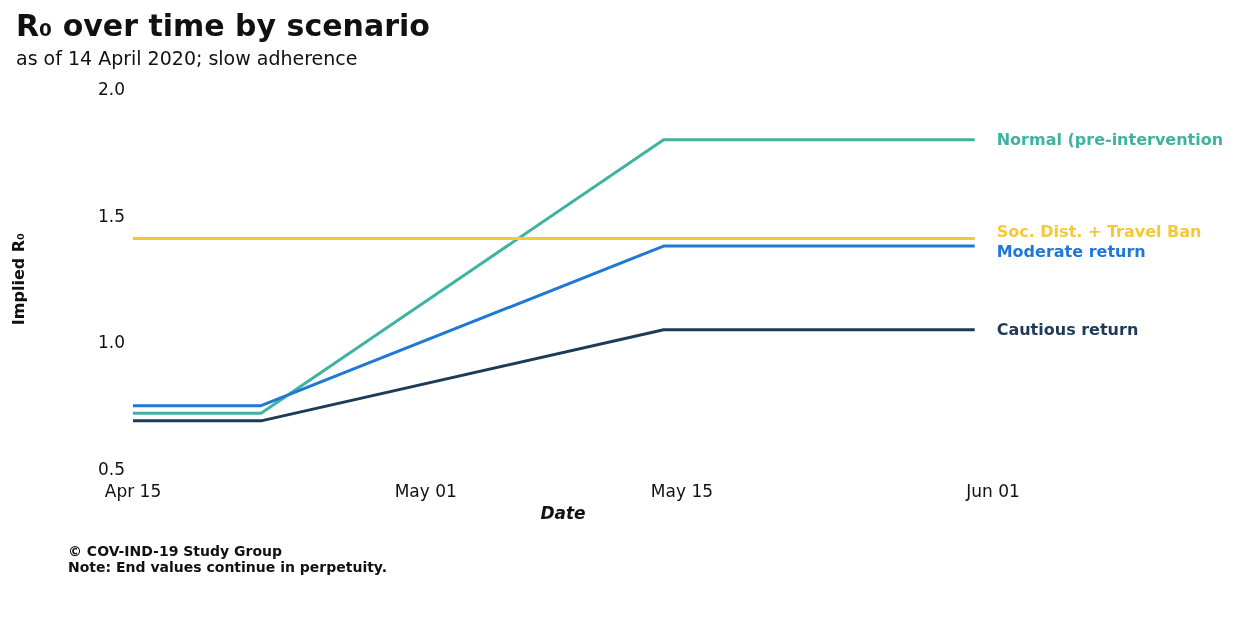 The image size is (1251, 620). What do you see at coordinates (1110, 139) in the screenshot?
I see `series-label: Normal (pre-intervention` at bounding box center [1110, 139].